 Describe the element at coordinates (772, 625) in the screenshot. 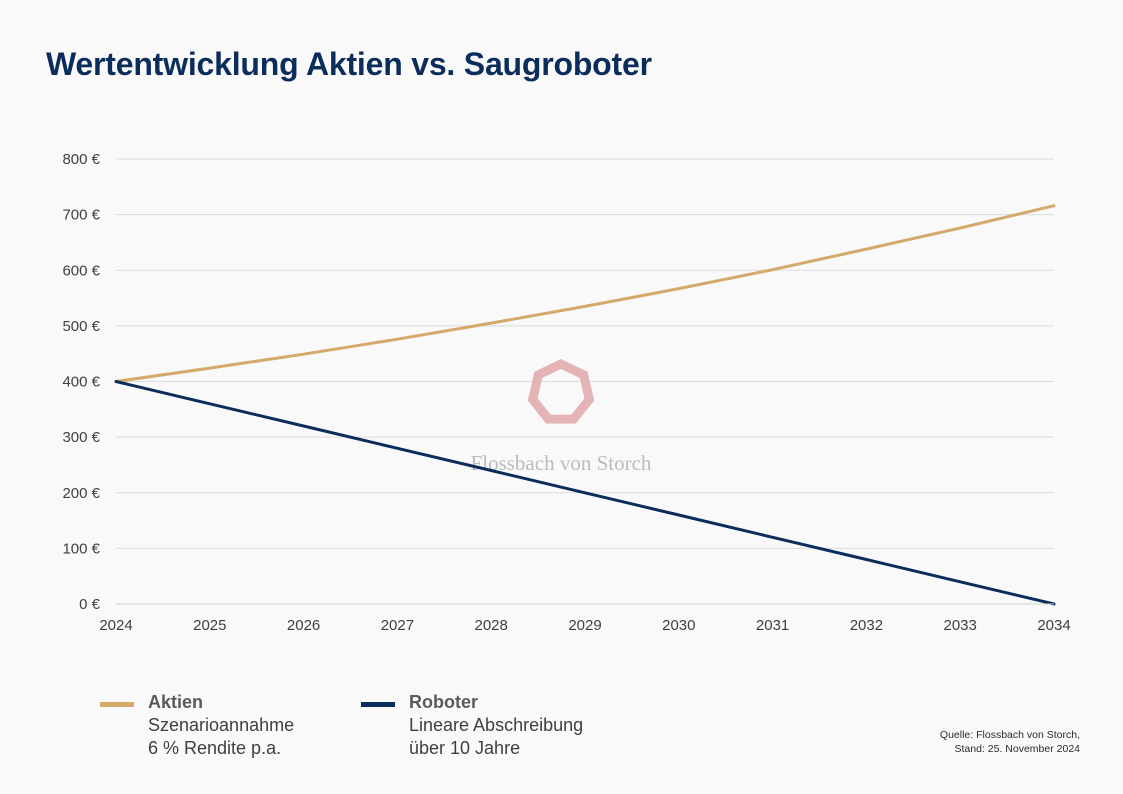

I see `x-tick-label: 2031` at that location.